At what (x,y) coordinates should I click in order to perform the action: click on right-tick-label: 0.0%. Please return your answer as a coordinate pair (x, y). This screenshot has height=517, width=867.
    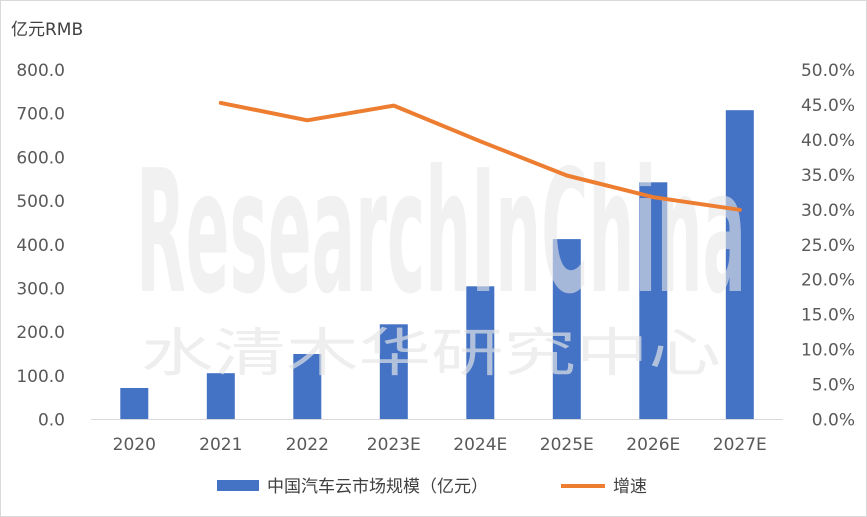
    Looking at the image, I should click on (833, 421).